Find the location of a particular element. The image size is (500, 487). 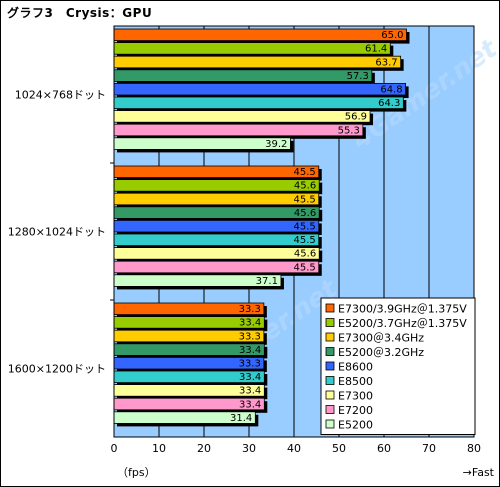

data-label: 63.7 is located at coordinates (386, 62).